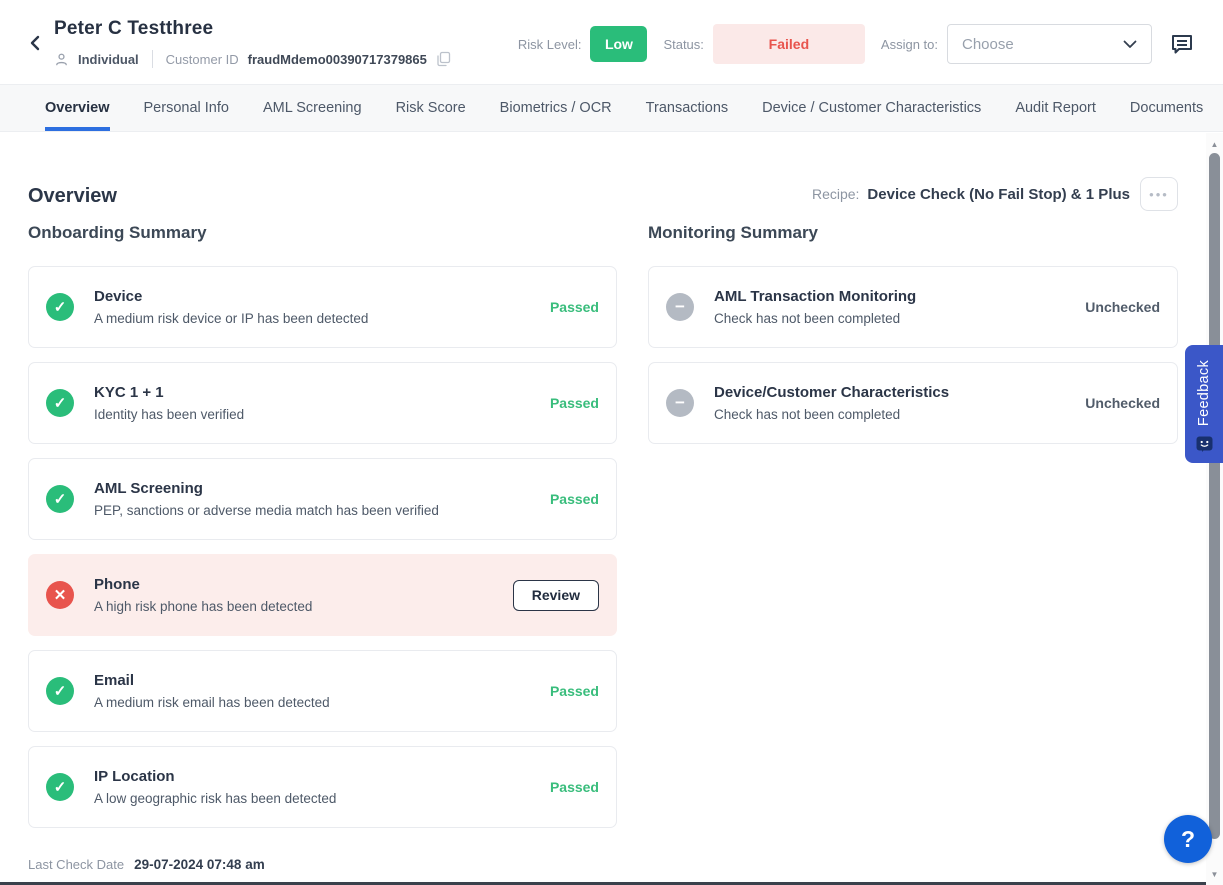 This screenshot has width=1223, height=885. What do you see at coordinates (60, 595) in the screenshot?
I see `x-circle-icon: ✕` at bounding box center [60, 595].